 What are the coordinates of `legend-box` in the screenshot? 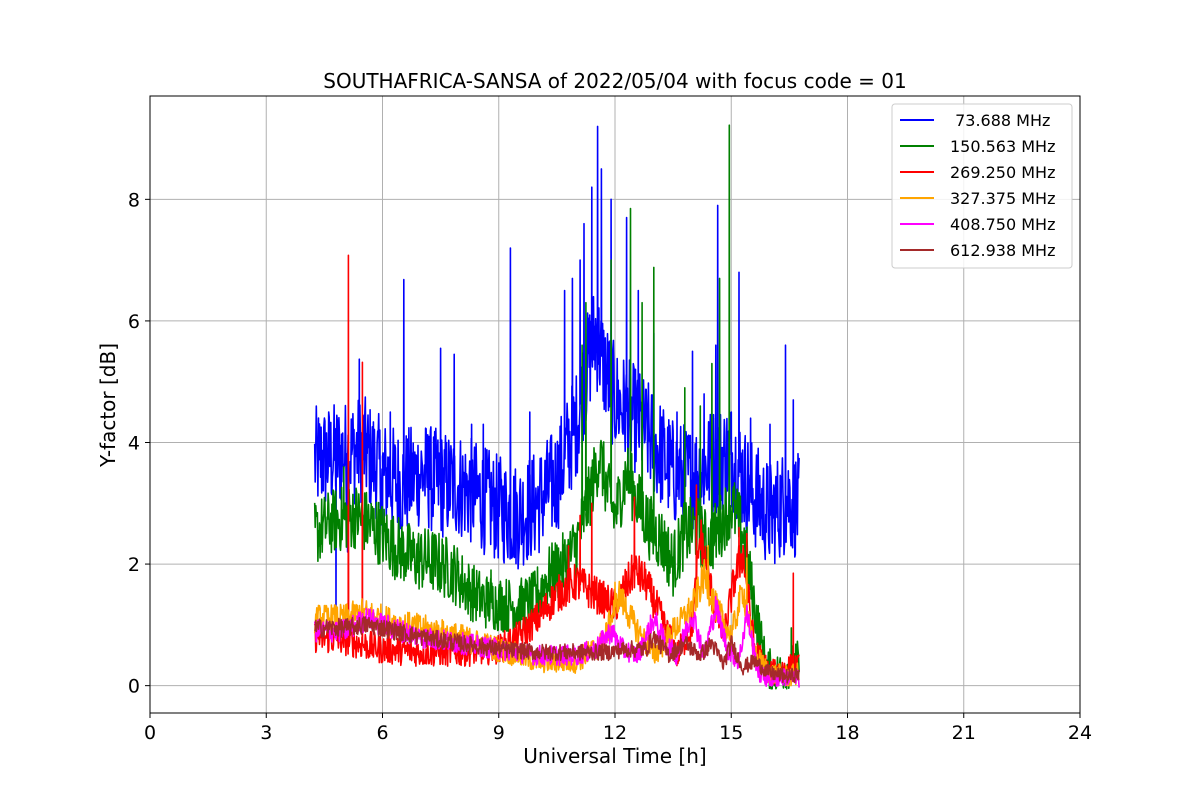 It's located at (982, 186).